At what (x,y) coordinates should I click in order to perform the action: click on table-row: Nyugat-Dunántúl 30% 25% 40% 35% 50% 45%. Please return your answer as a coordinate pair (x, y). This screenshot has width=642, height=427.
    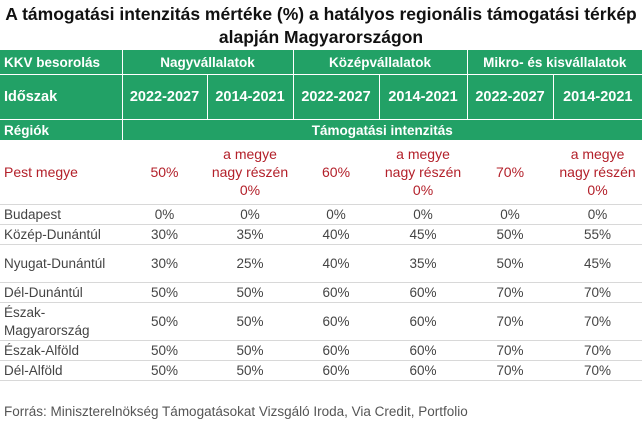
    Looking at the image, I should click on (321, 263).